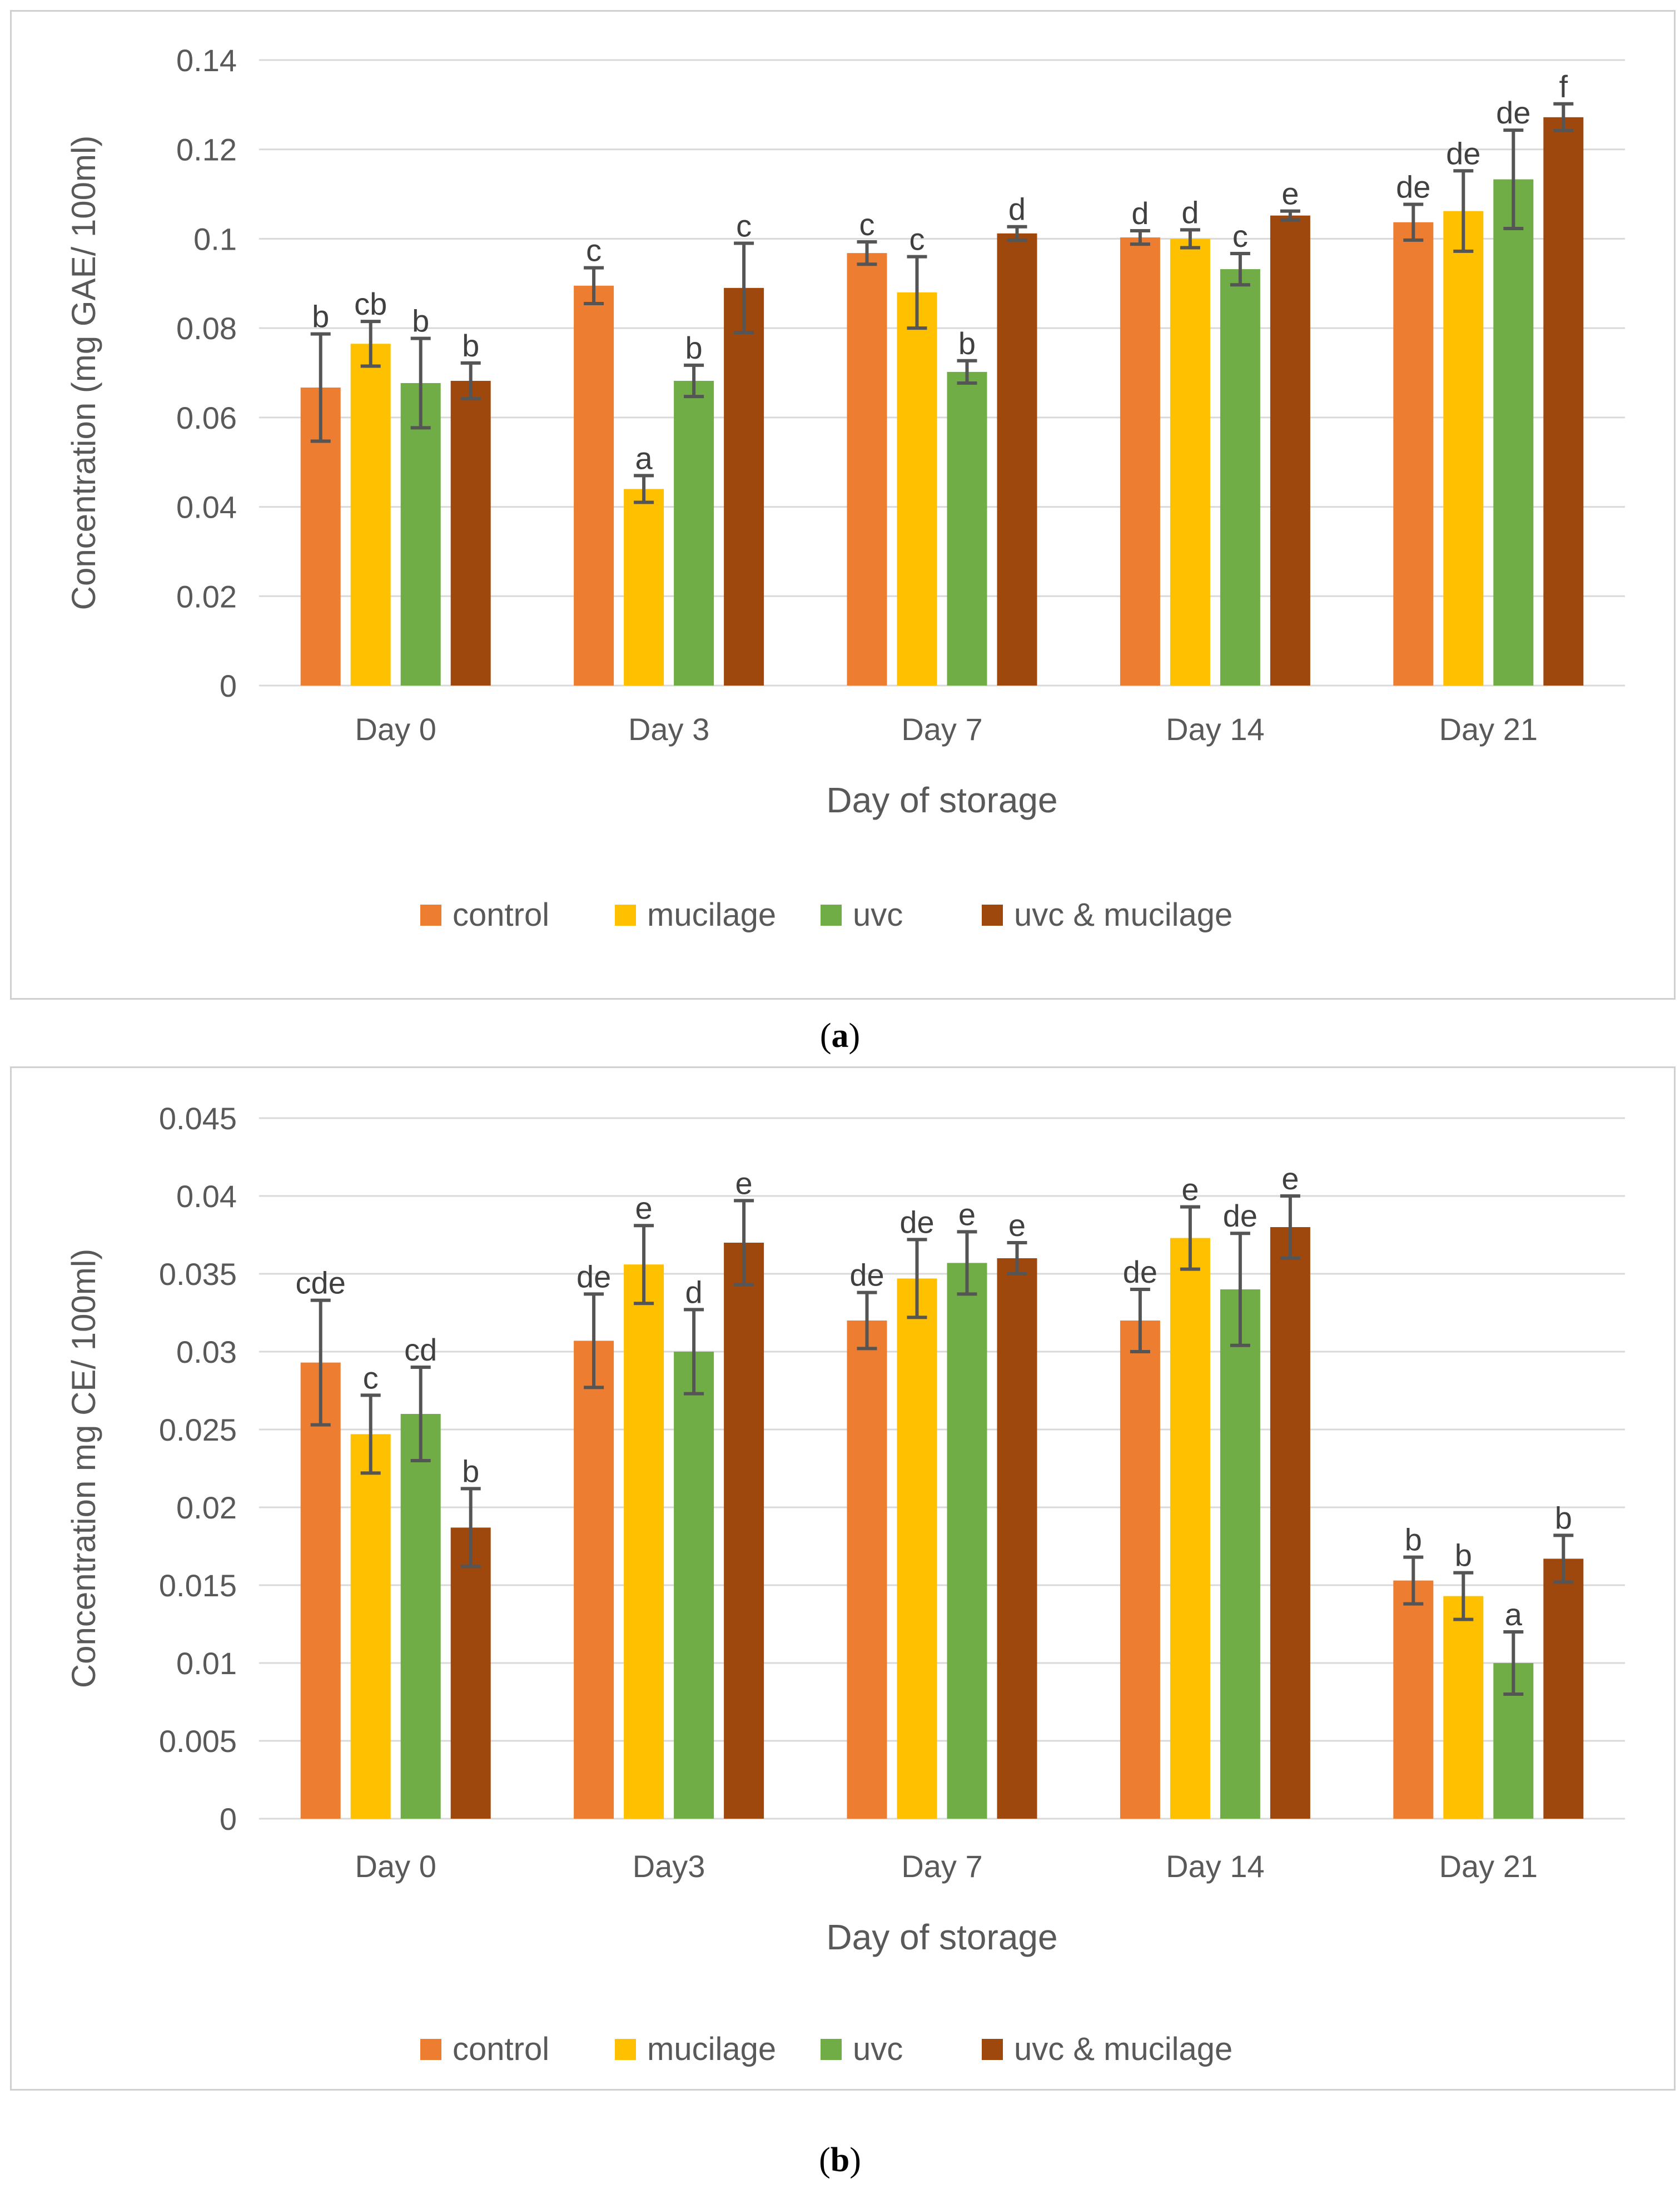  Describe the element at coordinates (878, 2049) in the screenshot. I see `legend-label: uvc` at that location.